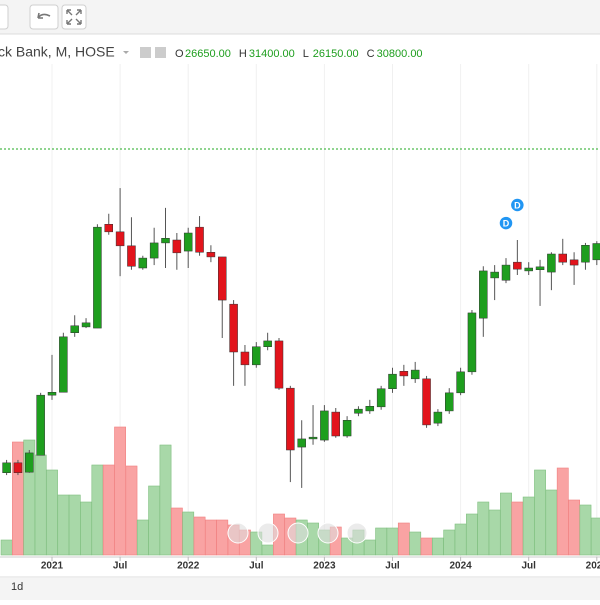  Describe the element at coordinates (17, 587) in the screenshot. I see `interval-button: 1d` at that location.